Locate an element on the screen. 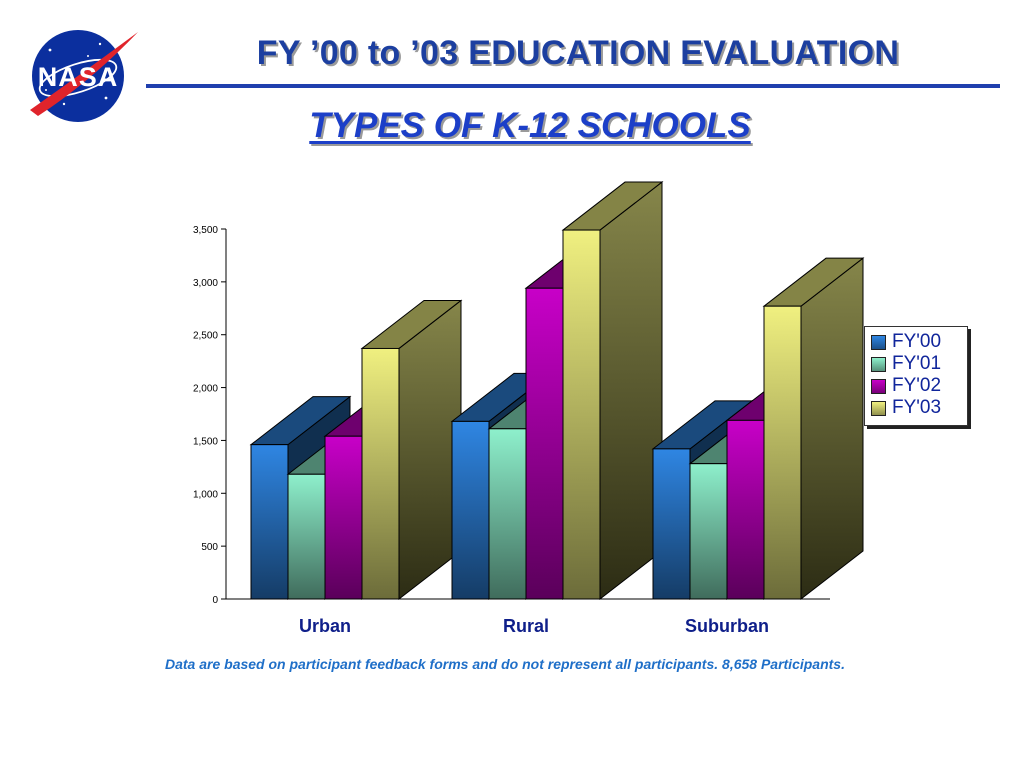 The height and width of the screenshot is (768, 1024). legend-item: FY'02 is located at coordinates (919, 386).